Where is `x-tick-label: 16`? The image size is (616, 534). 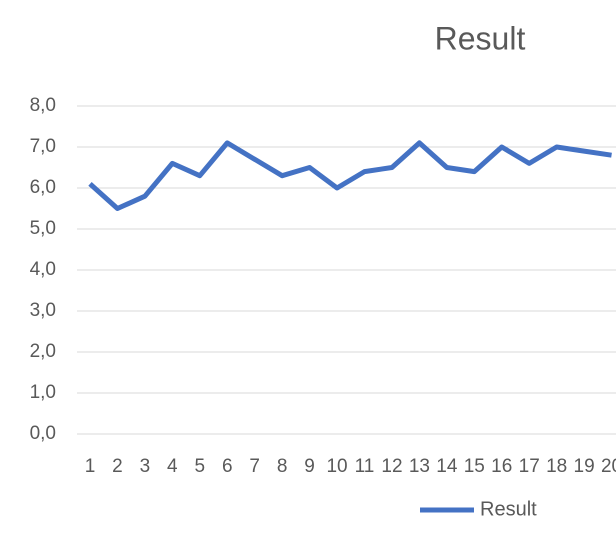
x-tick-label: 16 is located at coordinates (501, 466).